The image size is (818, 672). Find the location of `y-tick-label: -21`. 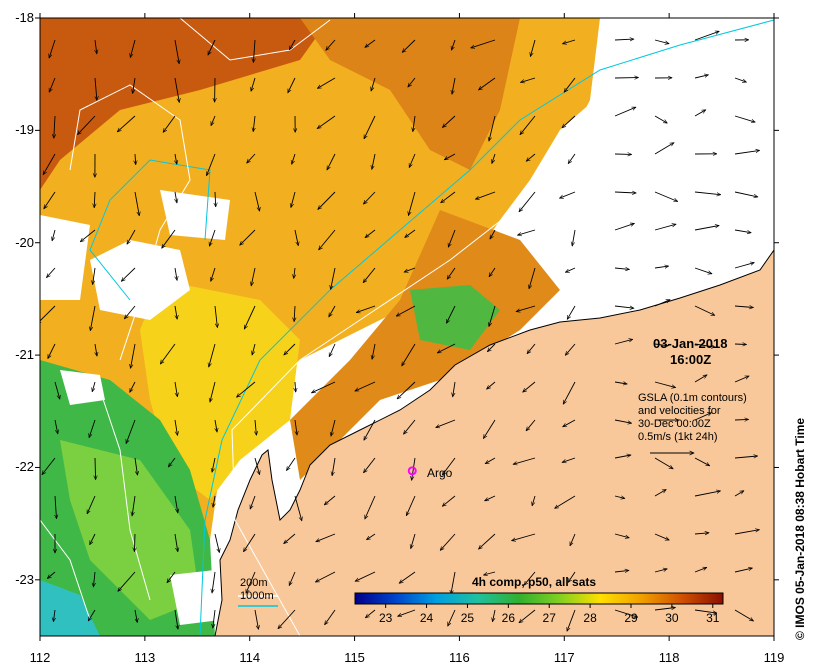

y-tick-label: -21 is located at coordinates (24, 355).